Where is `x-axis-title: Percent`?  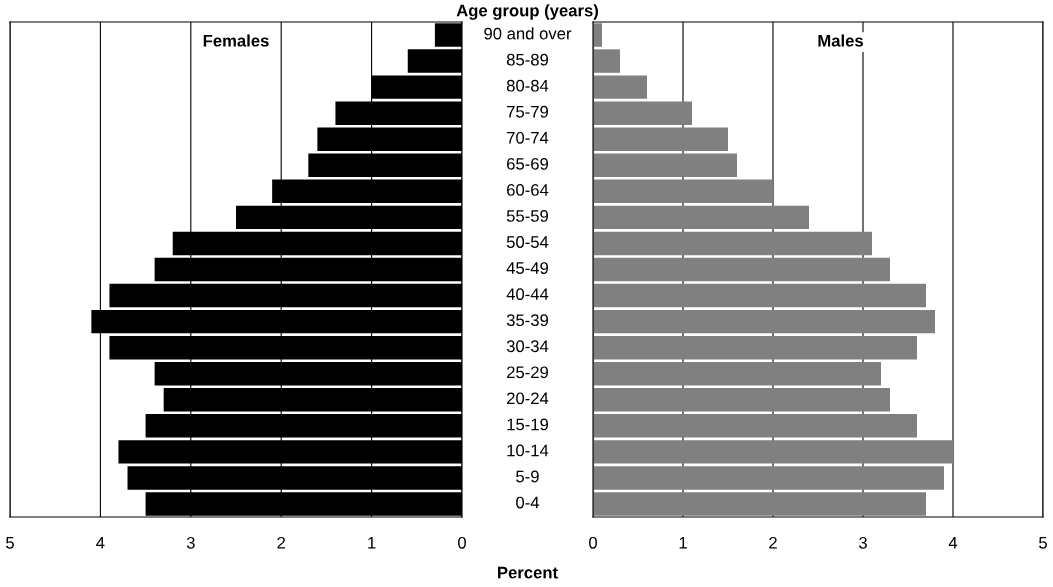 x-axis-title: Percent is located at coordinates (528, 572).